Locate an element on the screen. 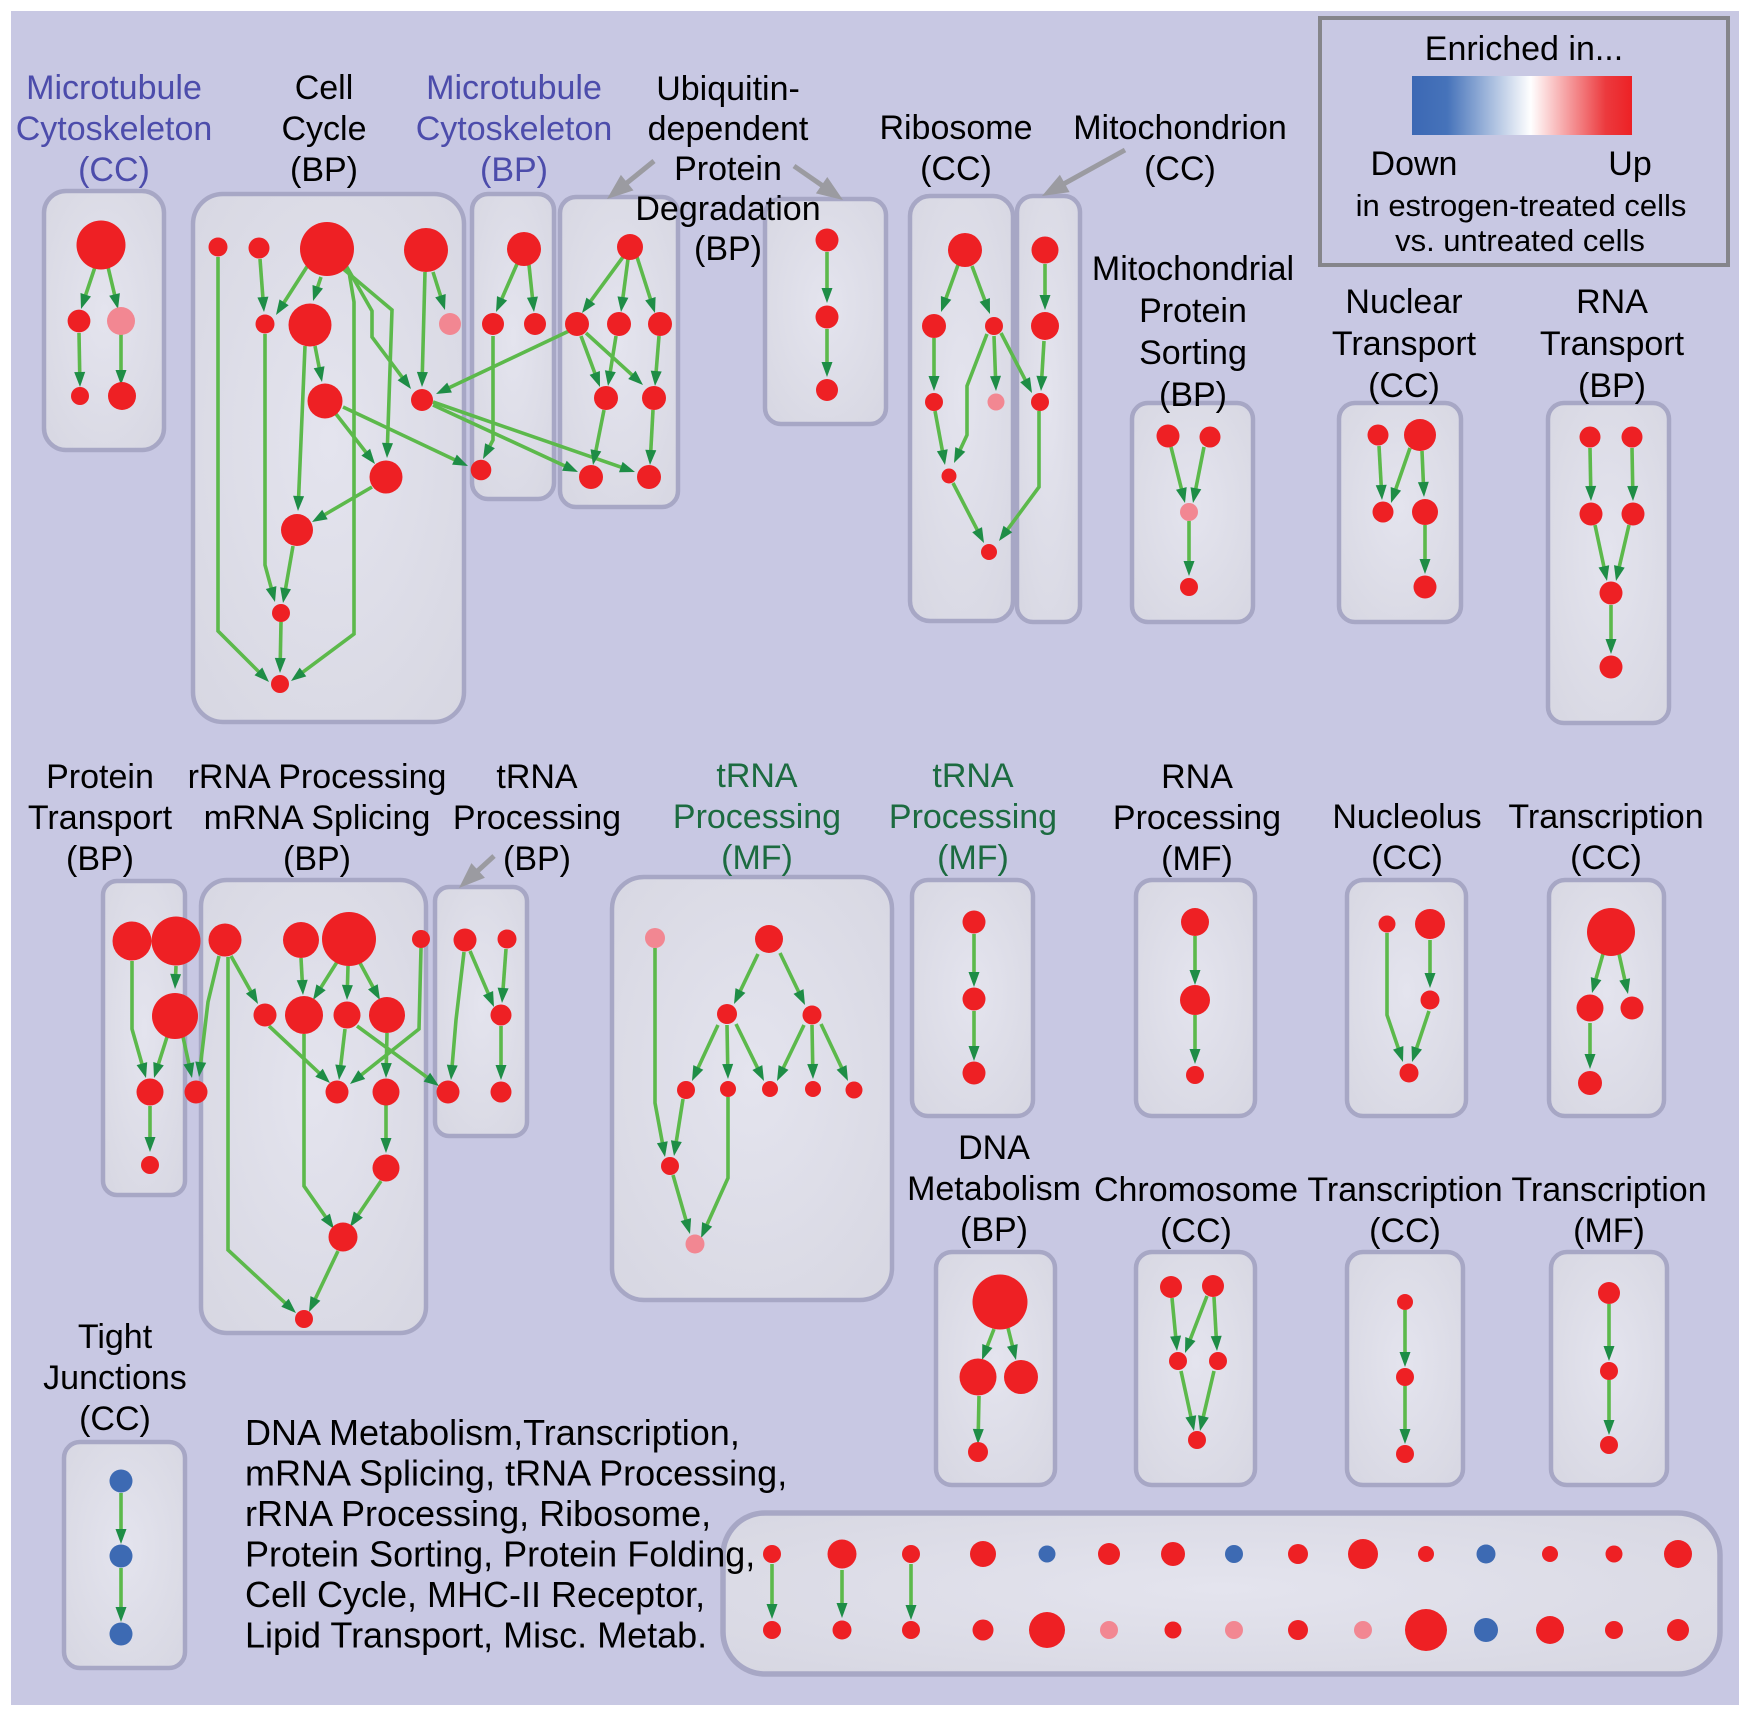 Image resolution: width=1750 pixels, height=1715 pixels. svg-text: Cell Cycle, MHC-II Receptor, is located at coordinates (475, 1594).